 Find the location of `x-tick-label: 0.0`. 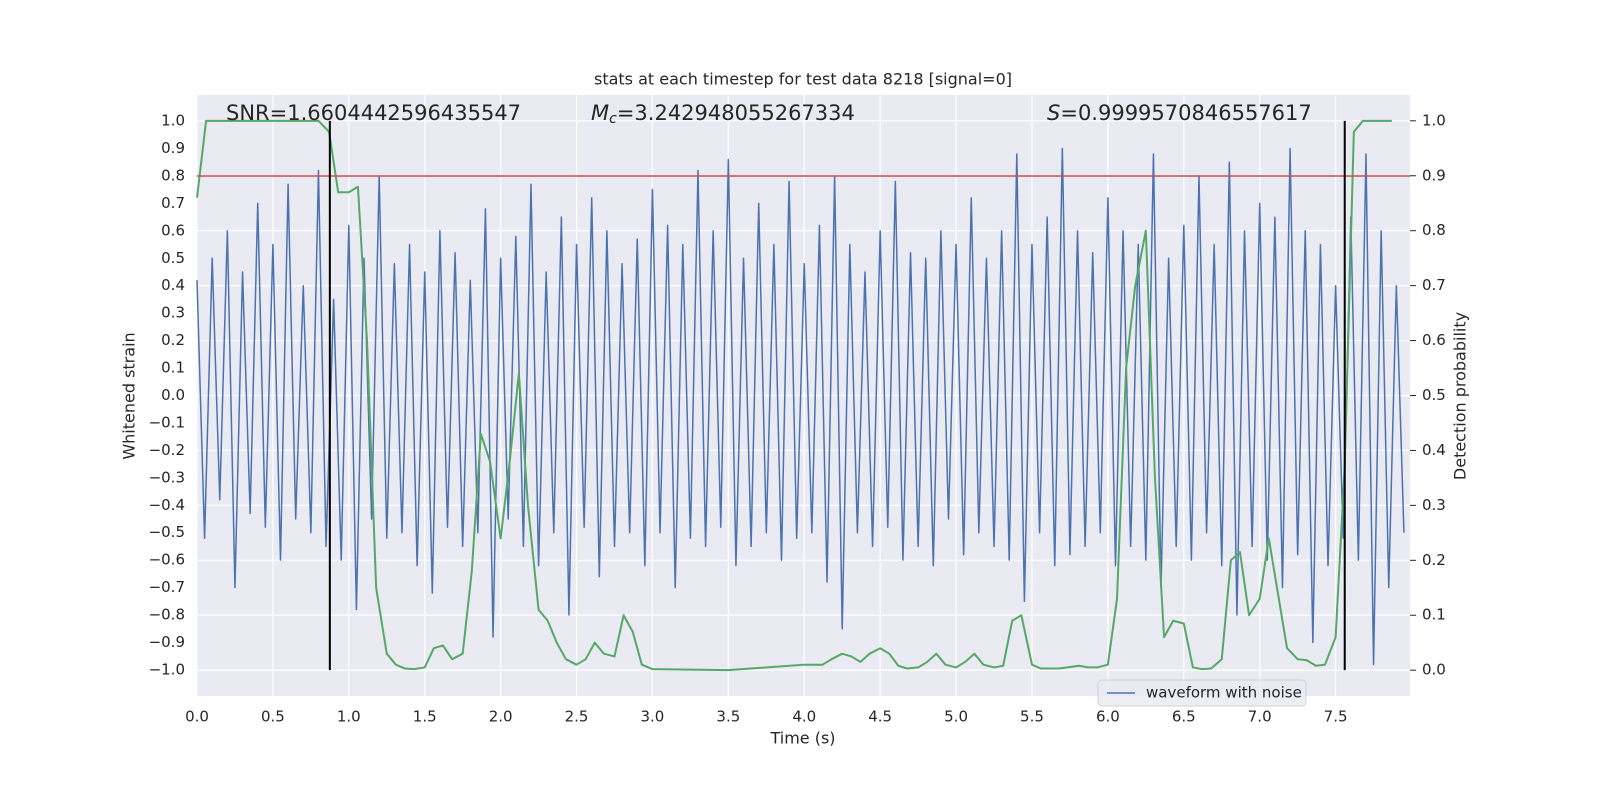

x-tick-label: 0.0 is located at coordinates (197, 717).